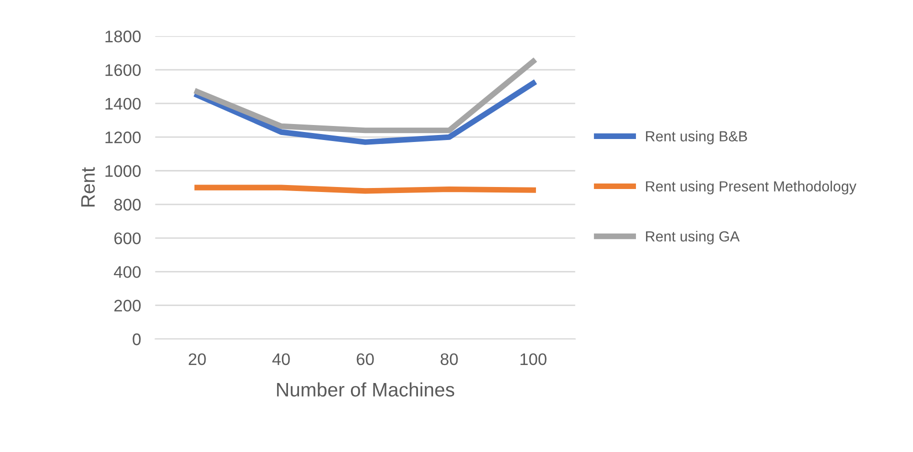 The height and width of the screenshot is (452, 913). I want to click on legend-label: Rent using B&B, so click(697, 137).